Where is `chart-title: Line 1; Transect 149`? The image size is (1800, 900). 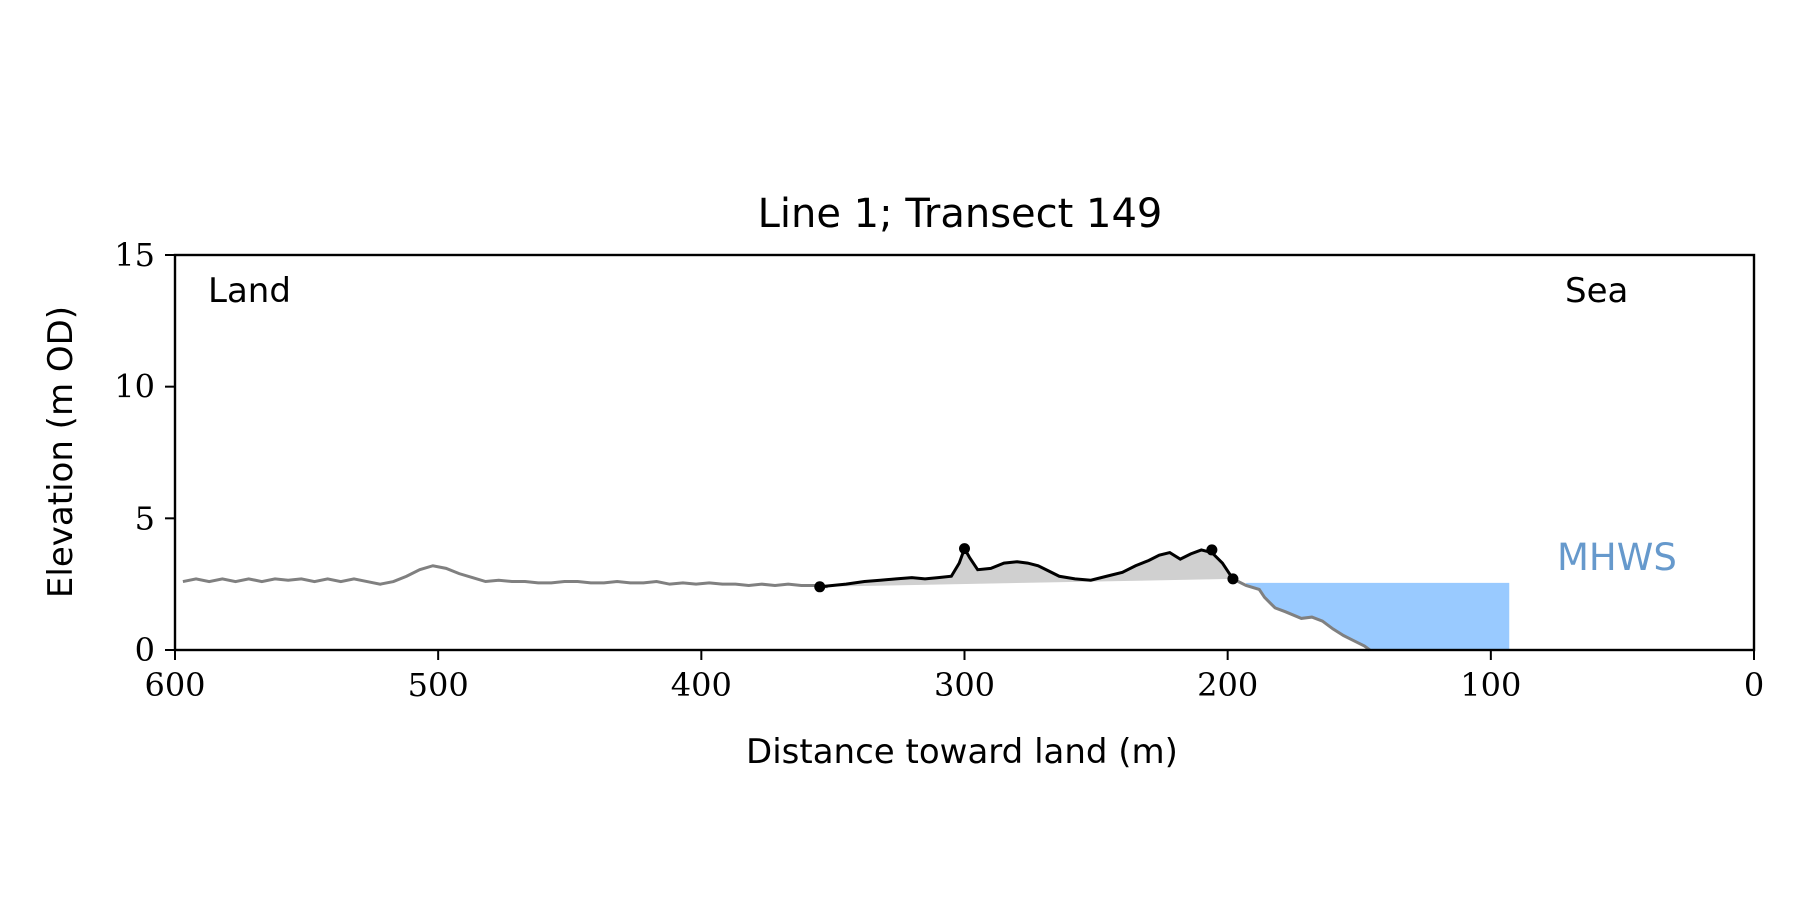
chart-title: Line 1; Transect 149 is located at coordinates (960, 214).